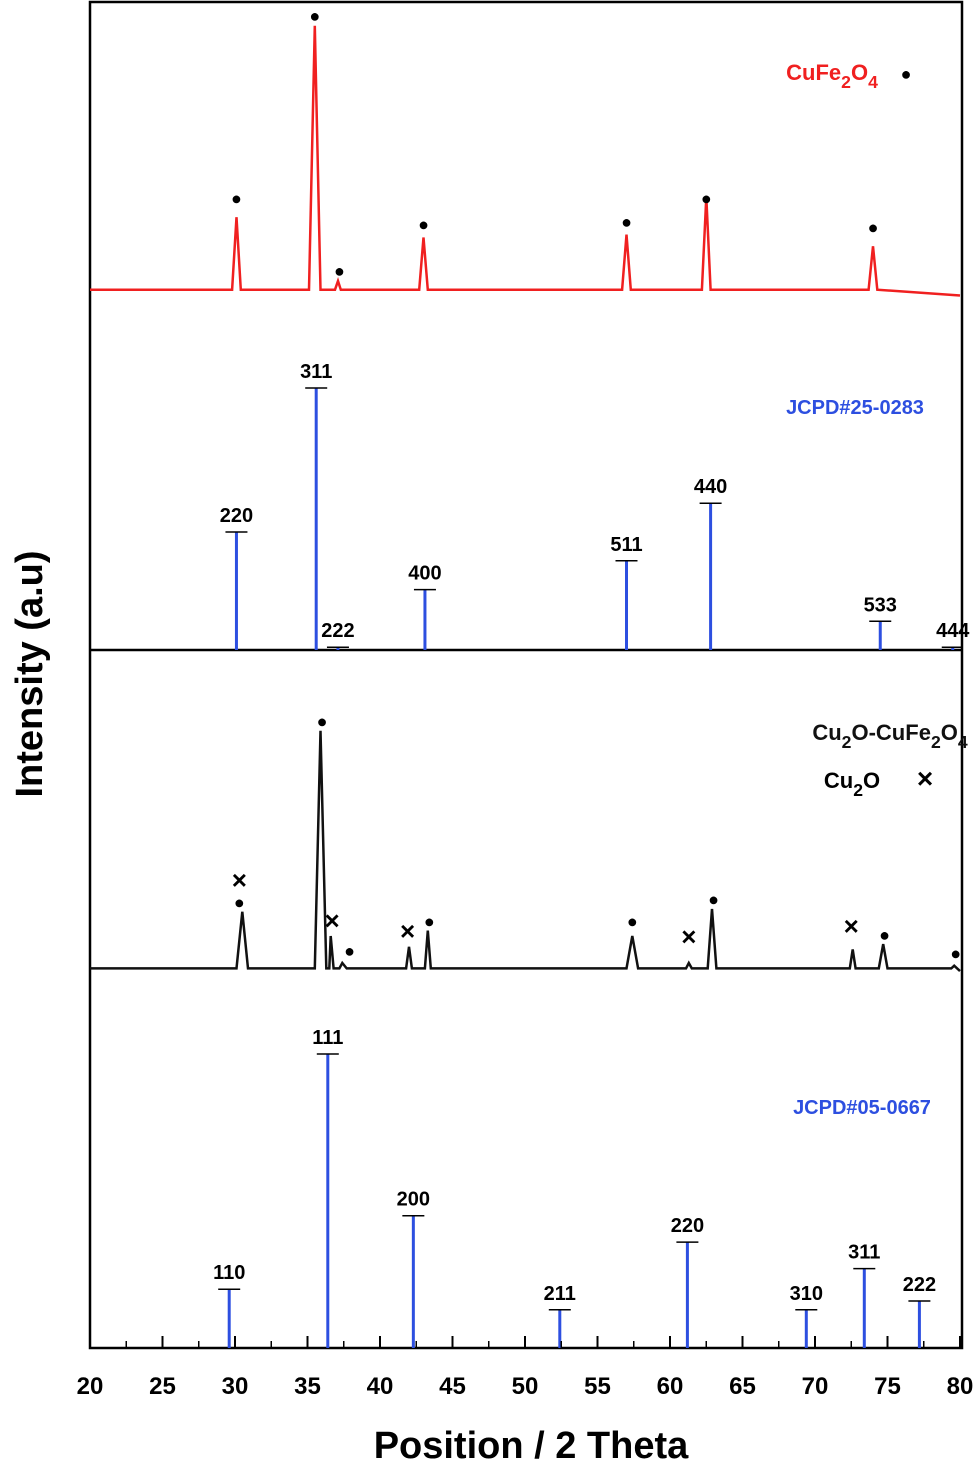 This screenshot has width=980, height=1479. Describe the element at coordinates (806, 1294) in the screenshot. I see `hkl-label: 310` at that location.